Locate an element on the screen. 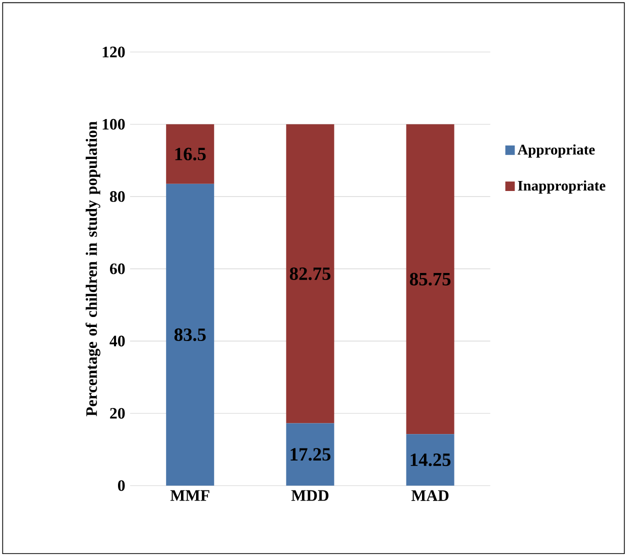  y-tick-label: 0 is located at coordinates (121, 485).